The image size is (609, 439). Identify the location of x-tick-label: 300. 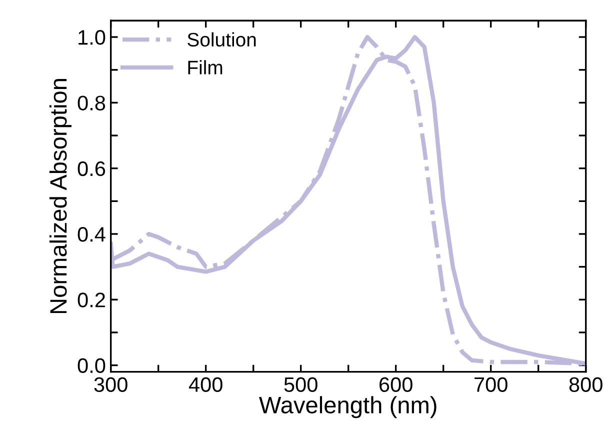
(111, 384).